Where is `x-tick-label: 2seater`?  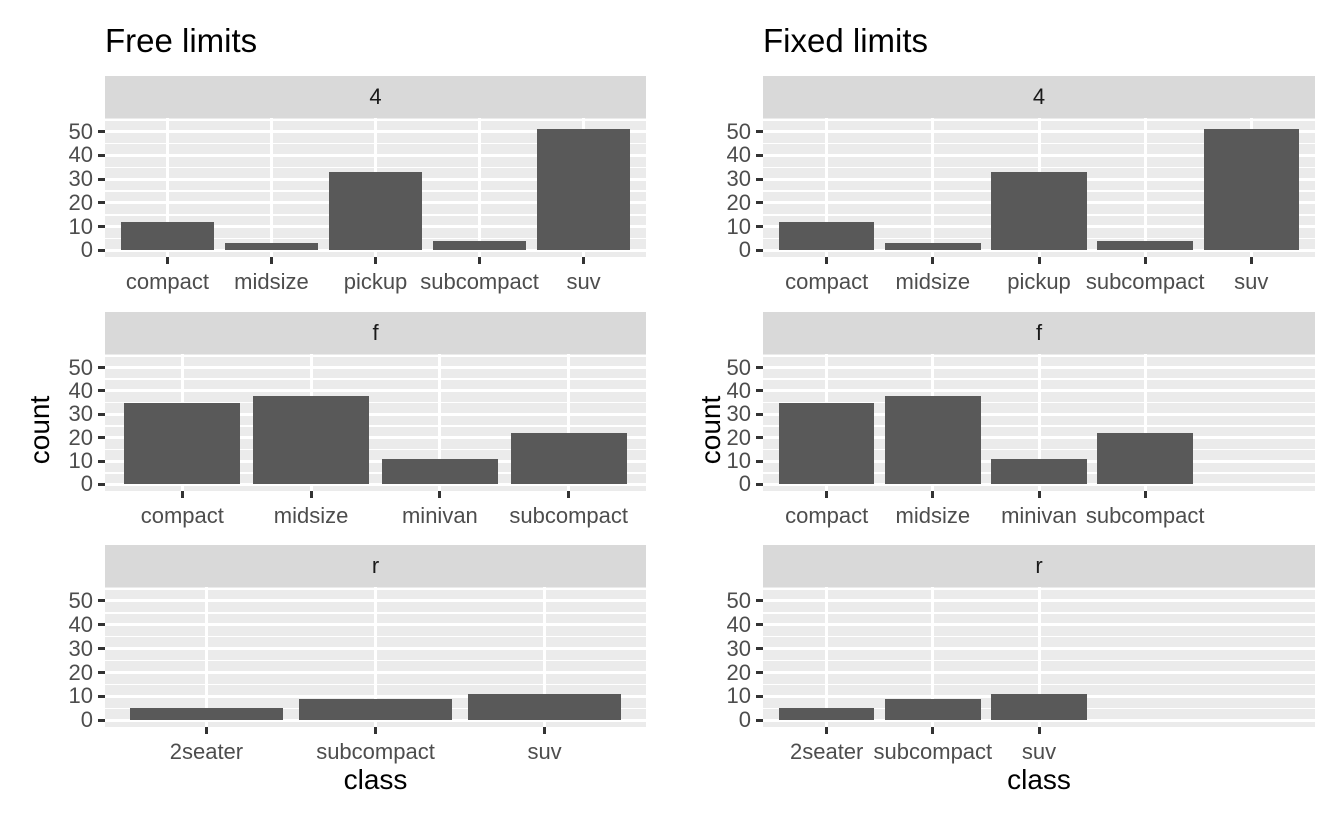
x-tick-label: 2seater is located at coordinates (206, 751).